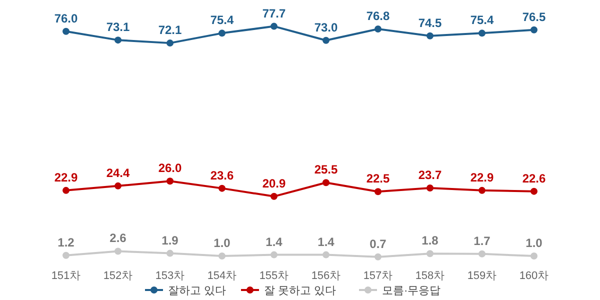 Image resolution: width=600 pixels, height=300 pixels. Describe the element at coordinates (118, 238) in the screenshot. I see `data-label: 2.6` at that location.